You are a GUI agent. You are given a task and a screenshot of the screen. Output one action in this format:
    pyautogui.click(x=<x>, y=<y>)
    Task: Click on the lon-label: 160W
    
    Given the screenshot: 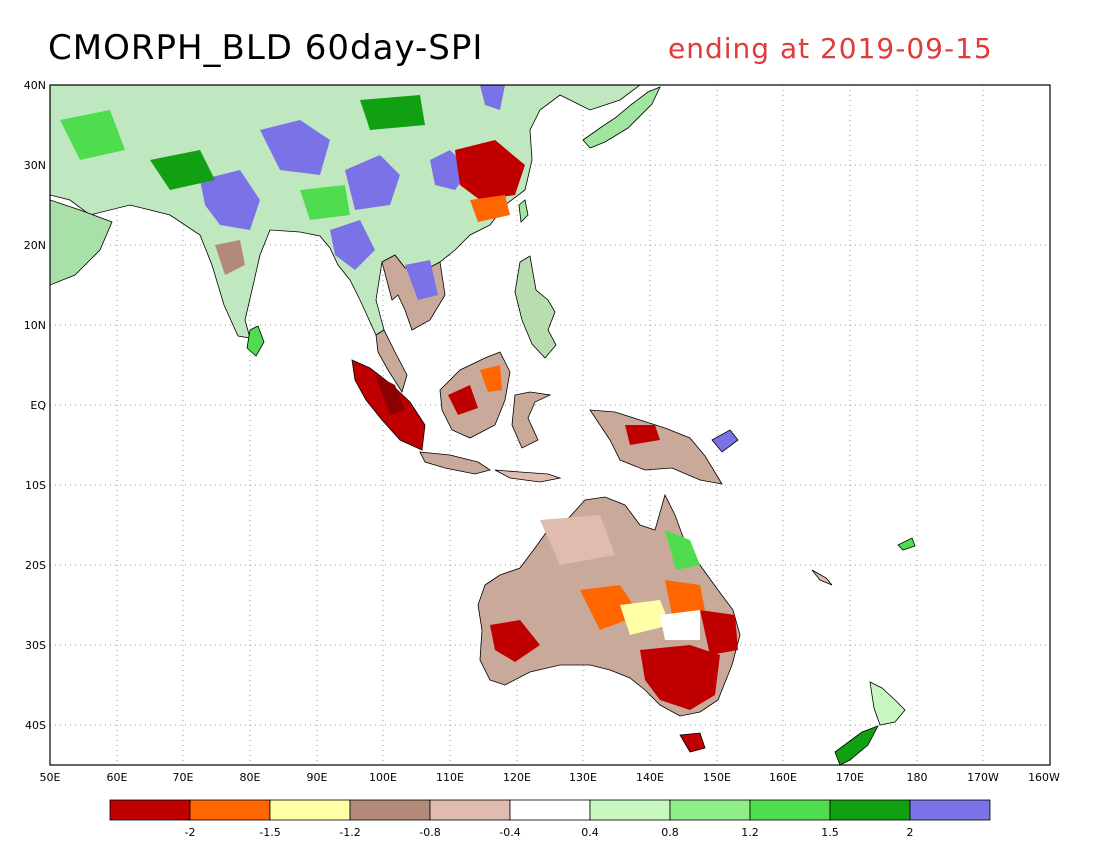 What is the action you would take?
    pyautogui.click(x=1044, y=777)
    